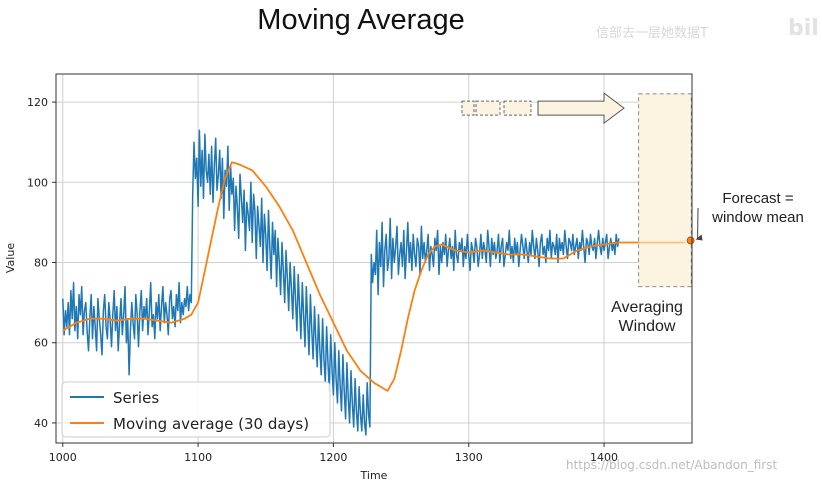  Describe the element at coordinates (758, 198) in the screenshot. I see `forecast-annotation-line1: Forecast =` at that location.